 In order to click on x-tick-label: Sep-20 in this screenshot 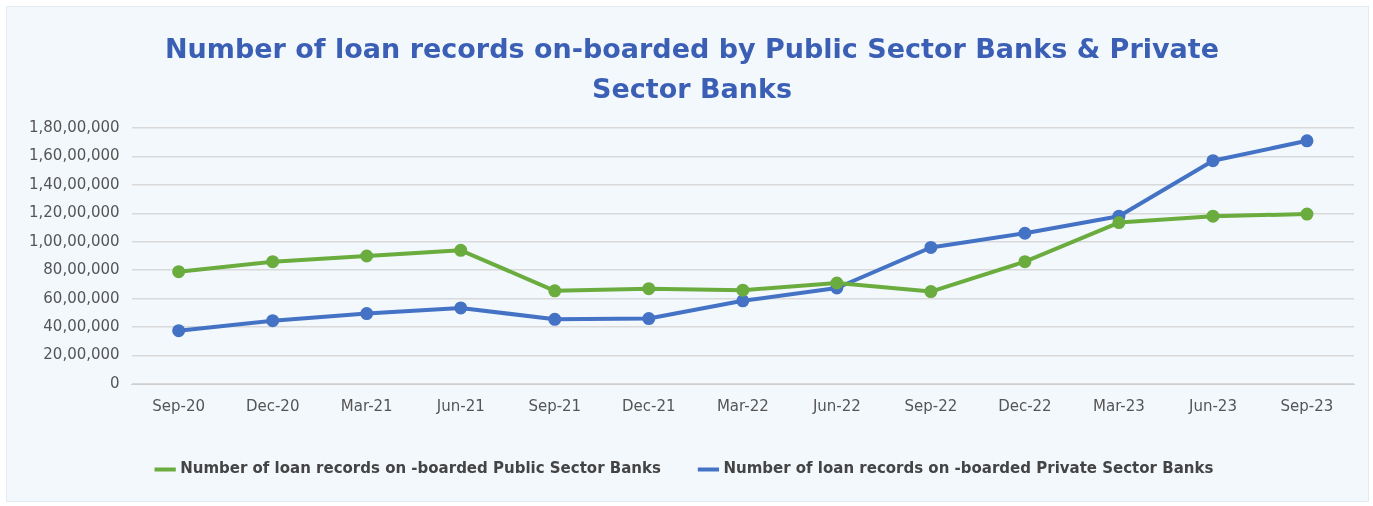, I will do `click(179, 405)`.